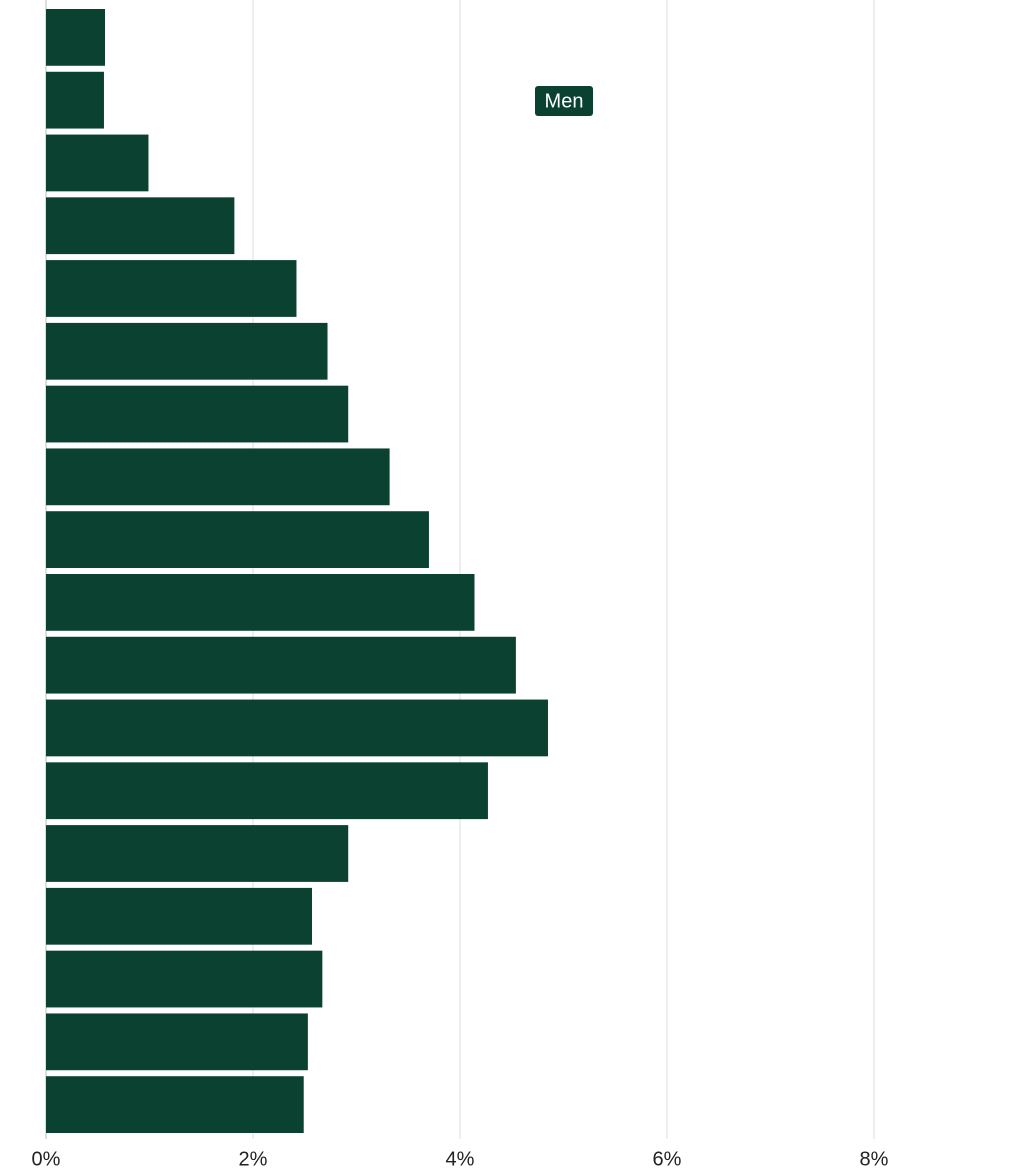 The width and height of the screenshot is (1024, 1170). I want to click on legend-swatch, so click(564, 101).